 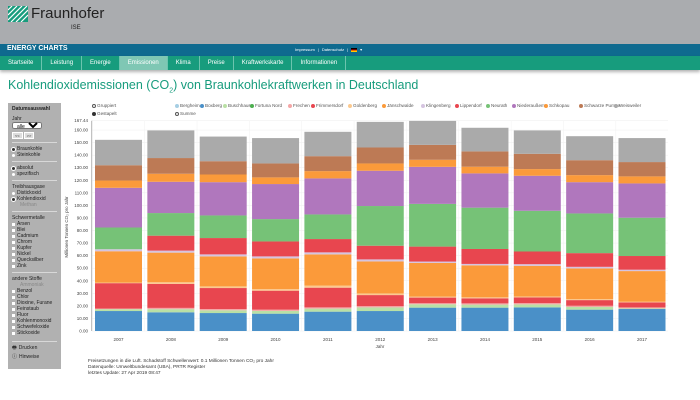 What do you see at coordinates (171, 295) in the screenshot?
I see `bar-segment-frimmersdorf-2008` at bounding box center [171, 295].